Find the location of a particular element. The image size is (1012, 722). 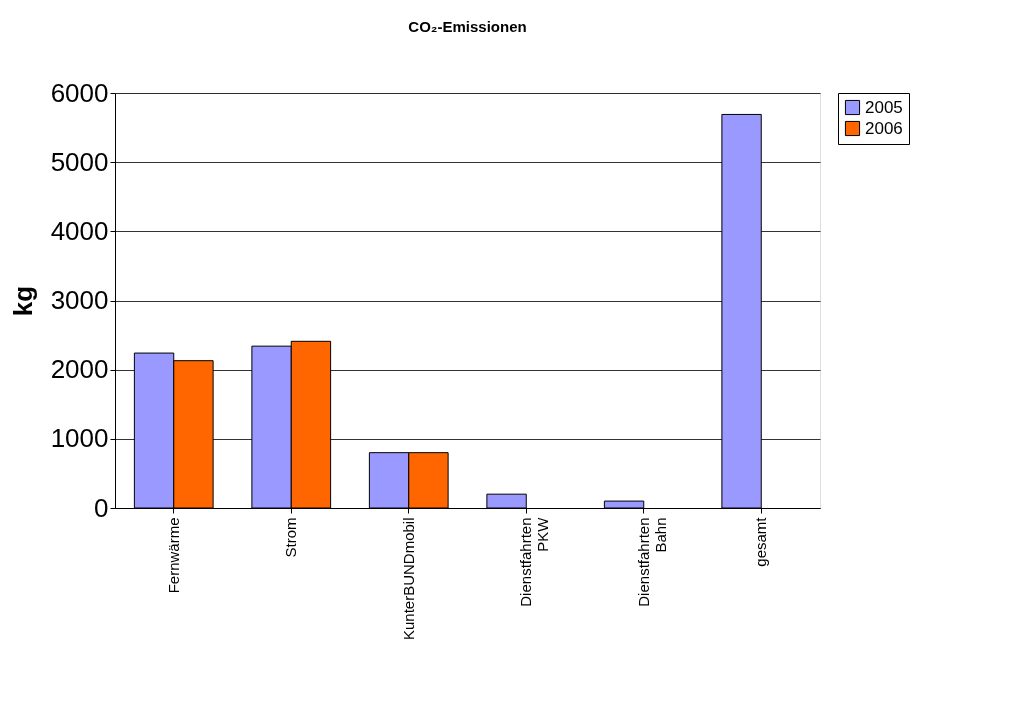

legend-label: 2005 is located at coordinates (884, 107).